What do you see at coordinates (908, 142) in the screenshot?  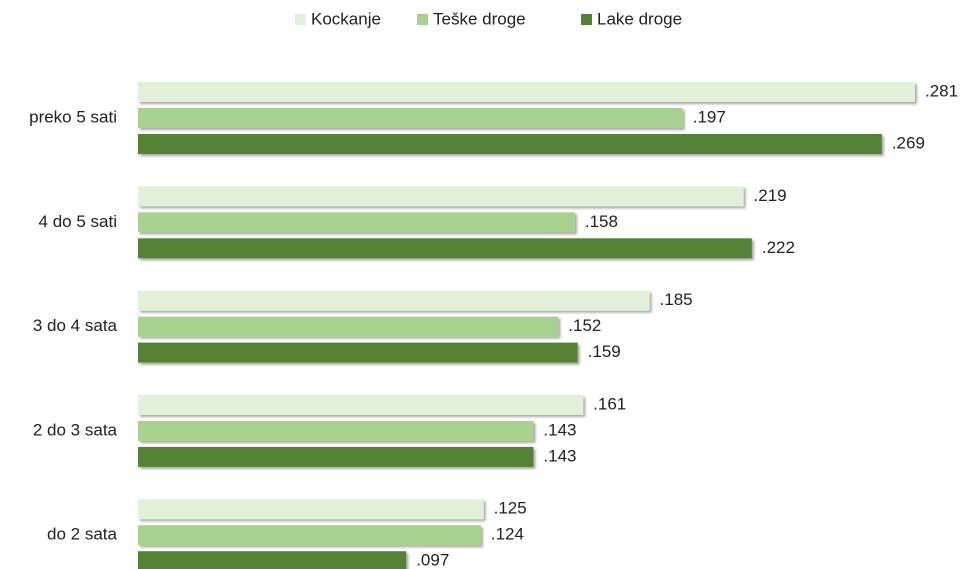 I see `value-label: .269` at bounding box center [908, 142].